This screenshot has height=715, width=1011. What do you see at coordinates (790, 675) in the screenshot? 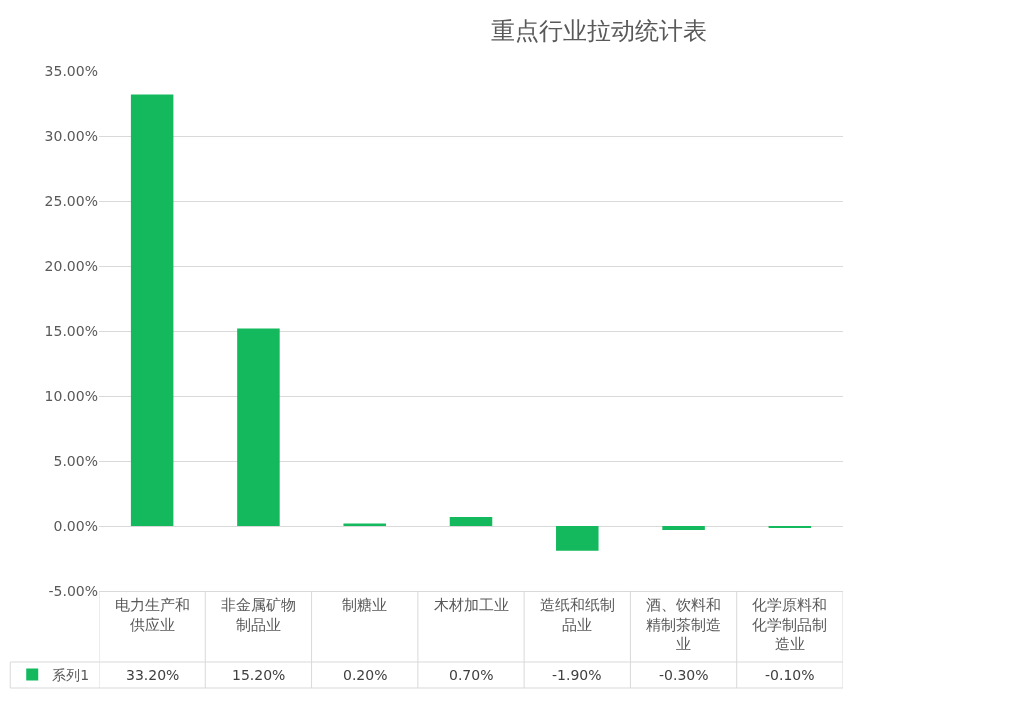
I see `data-label: -0.10%` at bounding box center [790, 675].